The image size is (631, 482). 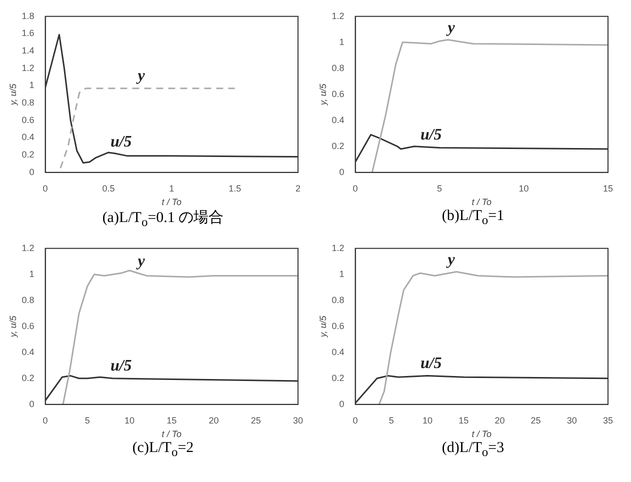 I want to click on text: (a)L/T$_{o}$=0.1 の場合, so click(x=163, y=219).